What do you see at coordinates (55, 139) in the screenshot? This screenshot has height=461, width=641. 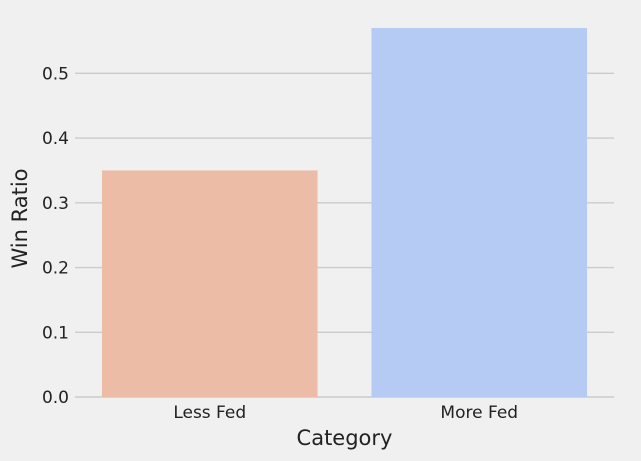 I see `y-tick-label: 0.4` at bounding box center [55, 139].